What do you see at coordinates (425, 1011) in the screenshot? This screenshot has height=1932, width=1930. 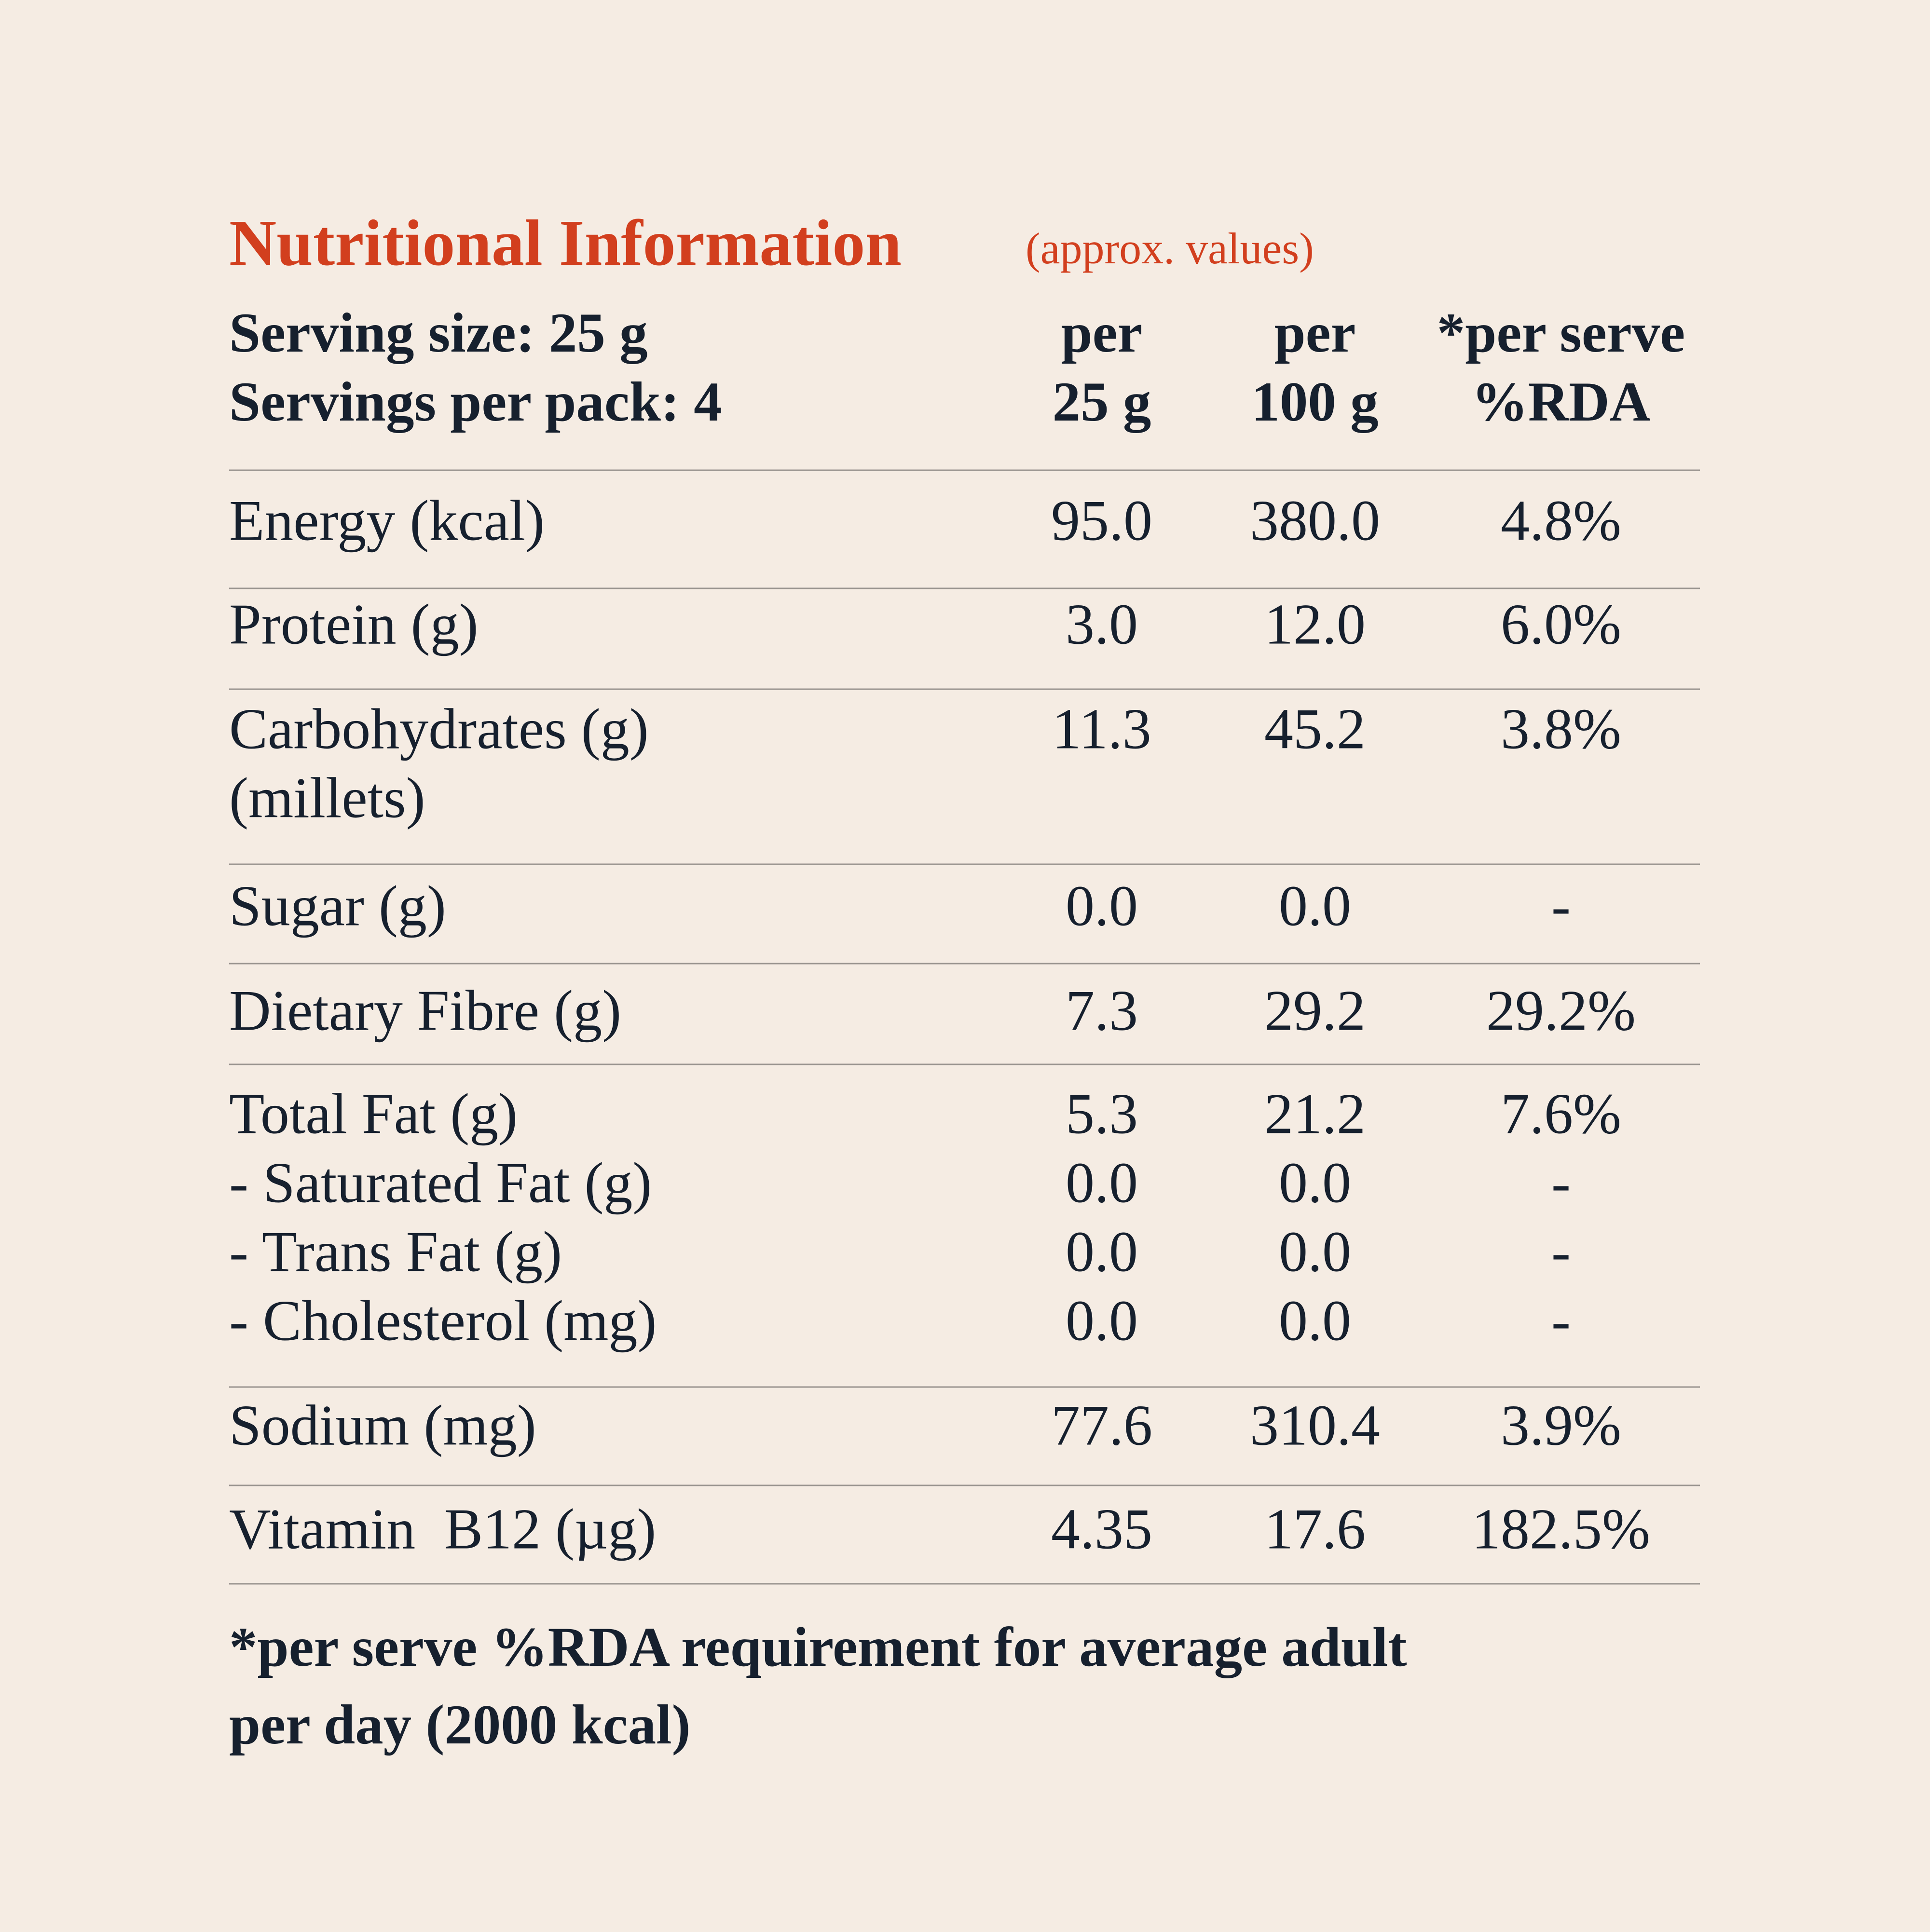 I see `nutrient-label: Dietary Fibre (g)` at bounding box center [425, 1011].